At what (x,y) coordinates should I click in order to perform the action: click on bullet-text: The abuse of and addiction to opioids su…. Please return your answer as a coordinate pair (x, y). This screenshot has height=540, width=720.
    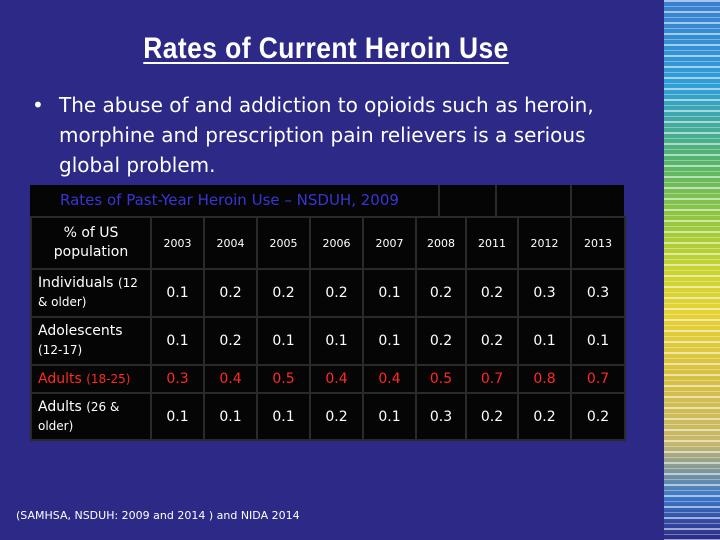
    Looking at the image, I should click on (326, 135).